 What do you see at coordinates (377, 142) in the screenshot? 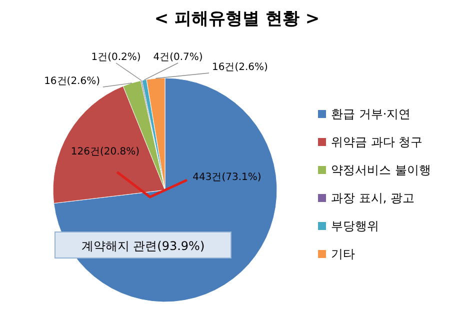
I see `legend-label: 위약금 과다 청구` at bounding box center [377, 142].